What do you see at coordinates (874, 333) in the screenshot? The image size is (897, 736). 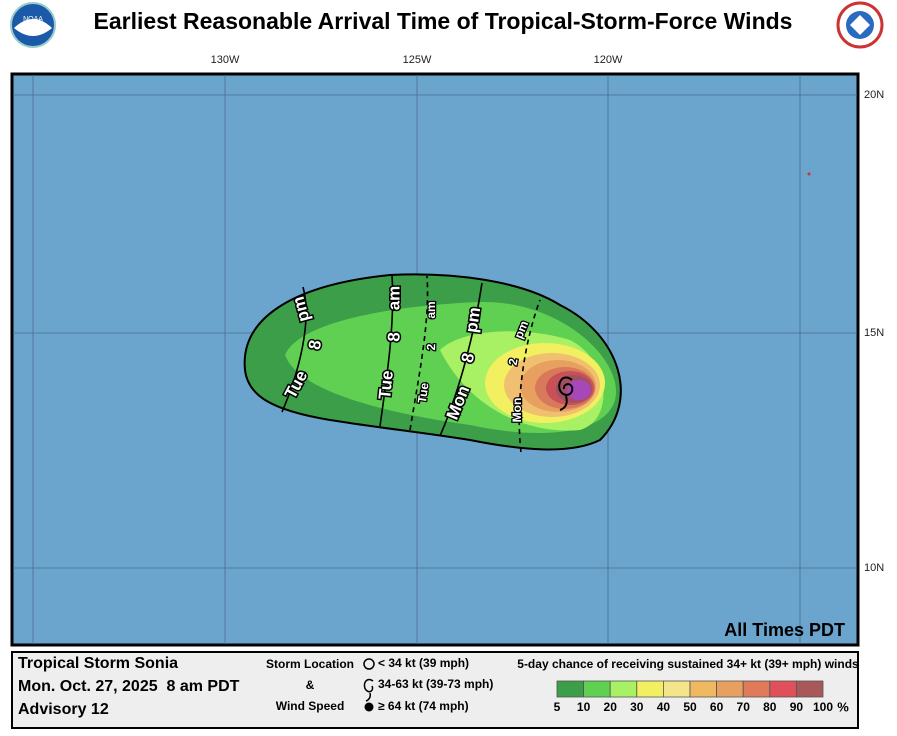 I see `lat-label: 15N` at bounding box center [874, 333].